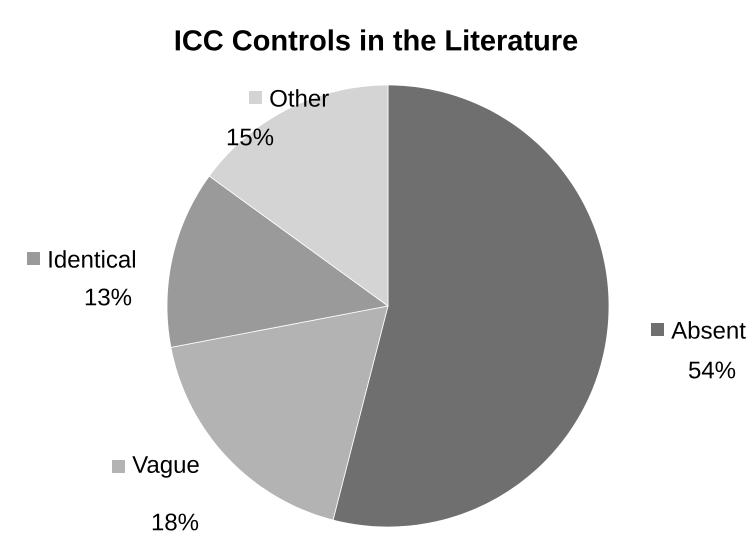 The height and width of the screenshot is (541, 752). Describe the element at coordinates (92, 259) in the screenshot. I see `legend-label: Identical` at that location.